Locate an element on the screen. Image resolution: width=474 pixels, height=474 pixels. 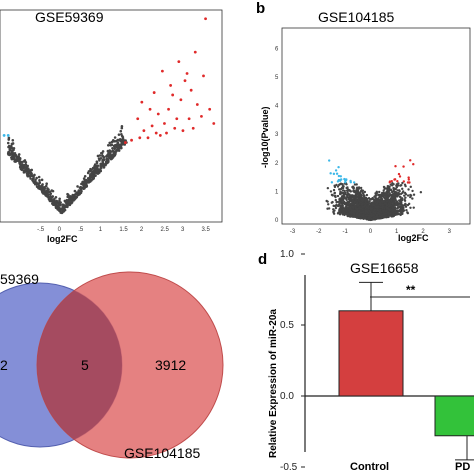
chart-title-gse59369: GSE59369 is located at coordinates (69, 17).